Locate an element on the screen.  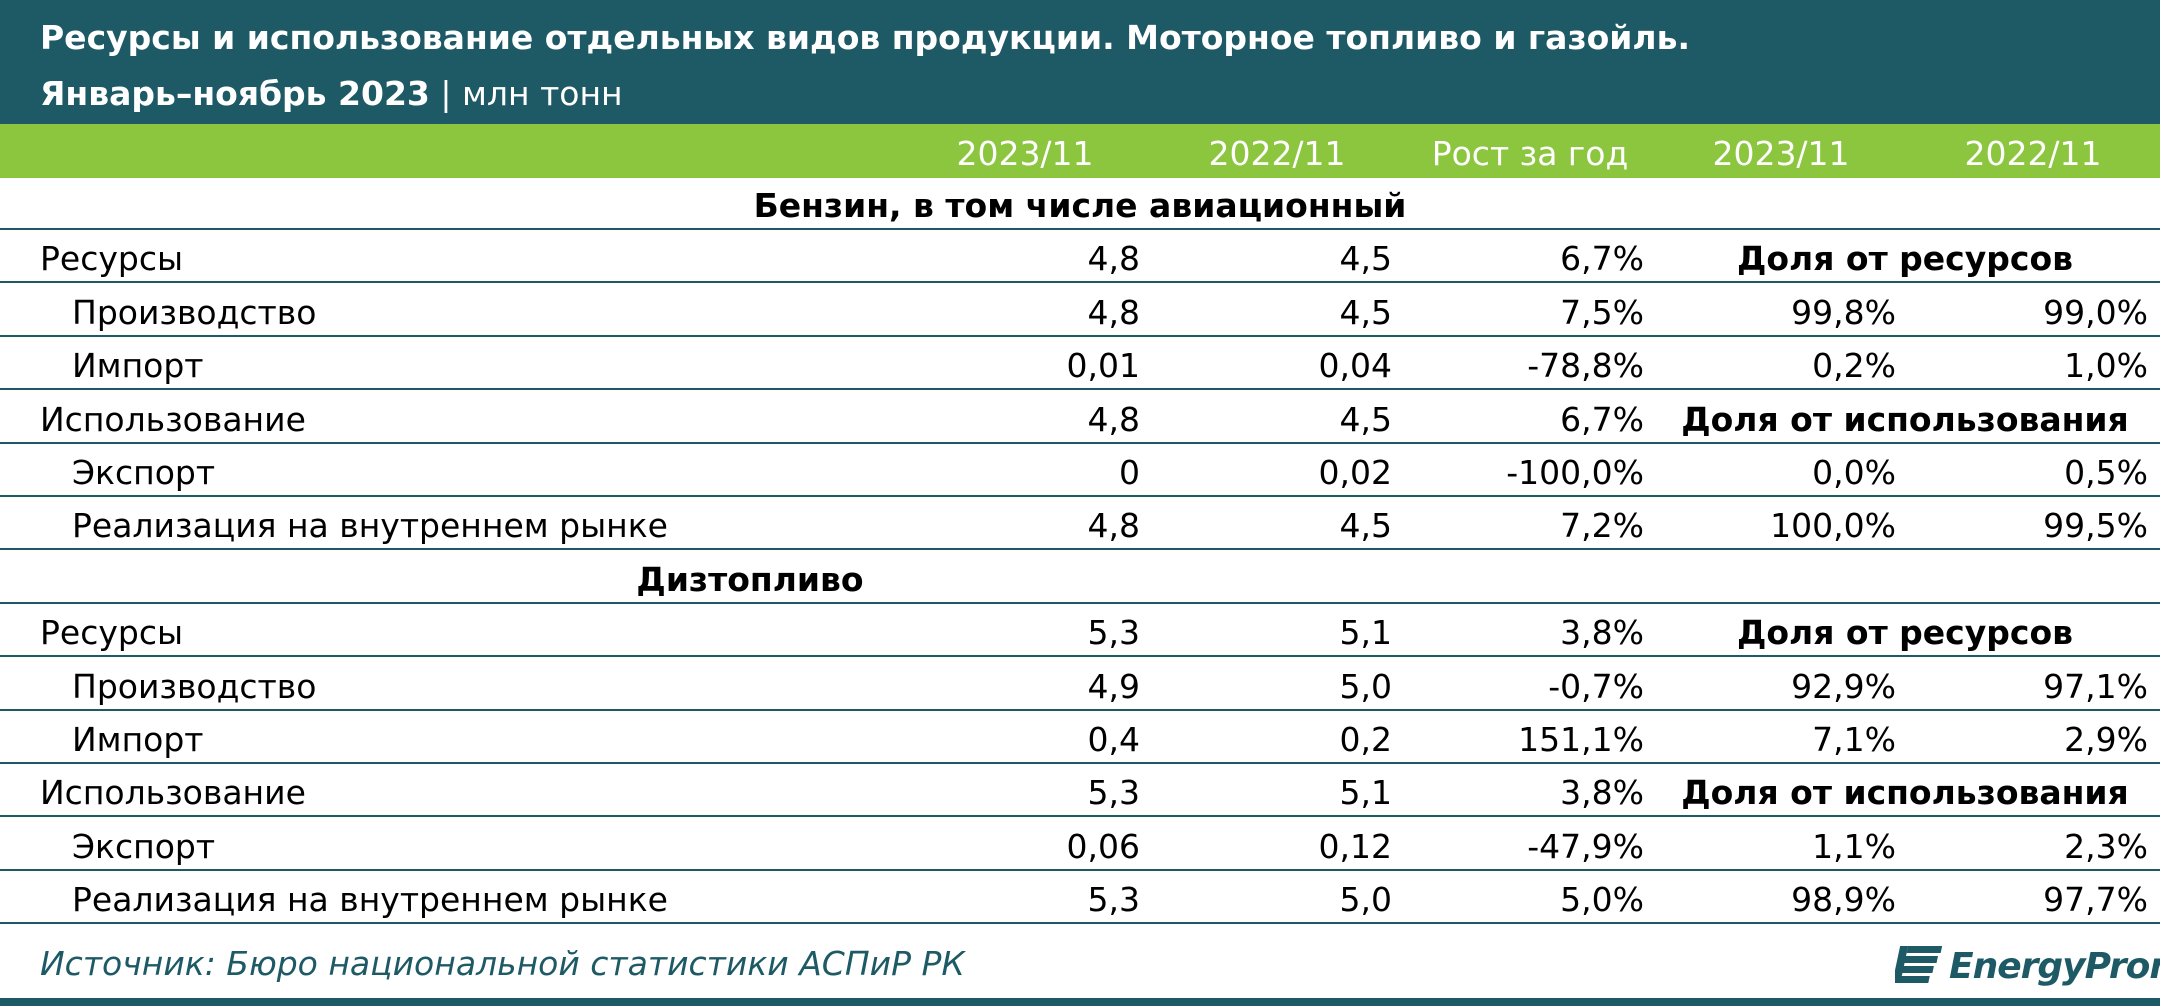
growth-value: 151,1% is located at coordinates (1581, 739).